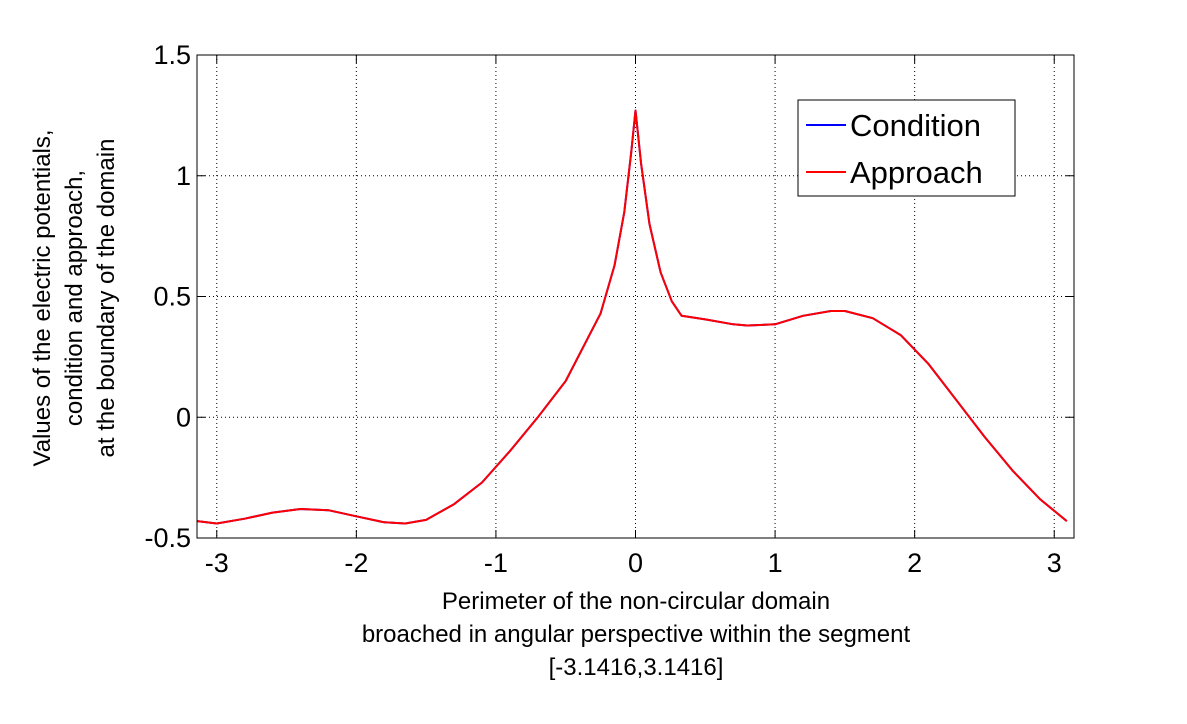 This screenshot has width=1187, height=724. Describe the element at coordinates (1054, 563) in the screenshot. I see `x-tick-label: 3` at that location.